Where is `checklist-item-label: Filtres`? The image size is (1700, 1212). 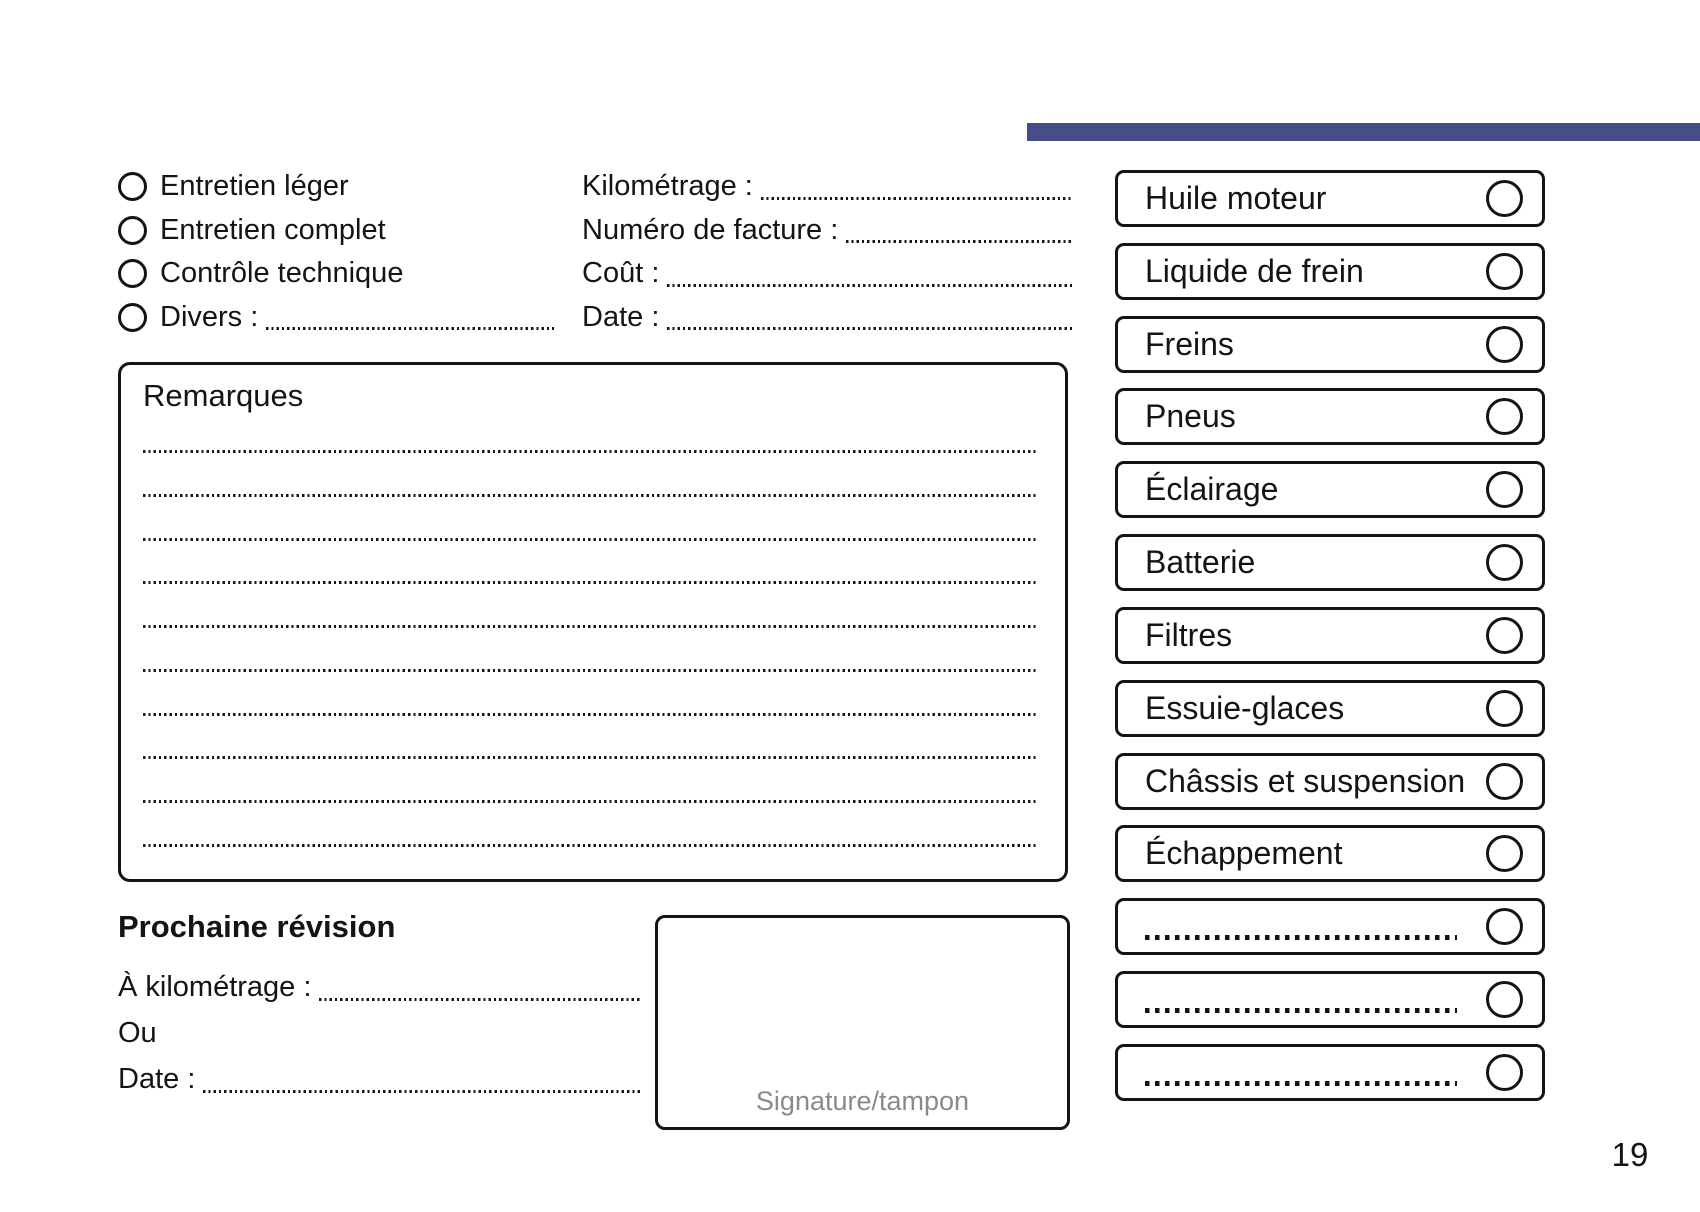 checklist-item-label: Filtres is located at coordinates (1189, 634).